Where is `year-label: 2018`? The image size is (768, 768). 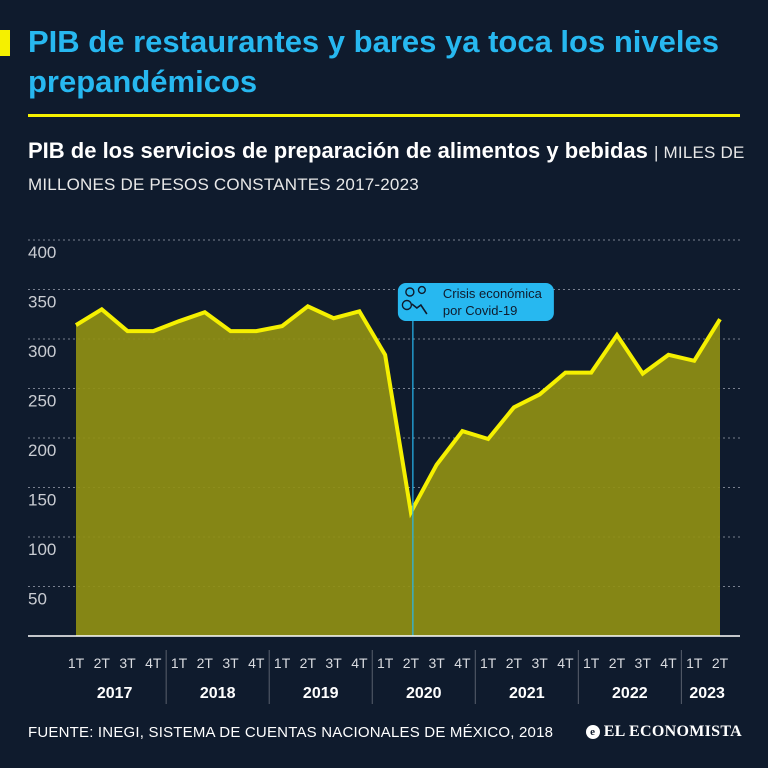
year-label: 2018 is located at coordinates (218, 693).